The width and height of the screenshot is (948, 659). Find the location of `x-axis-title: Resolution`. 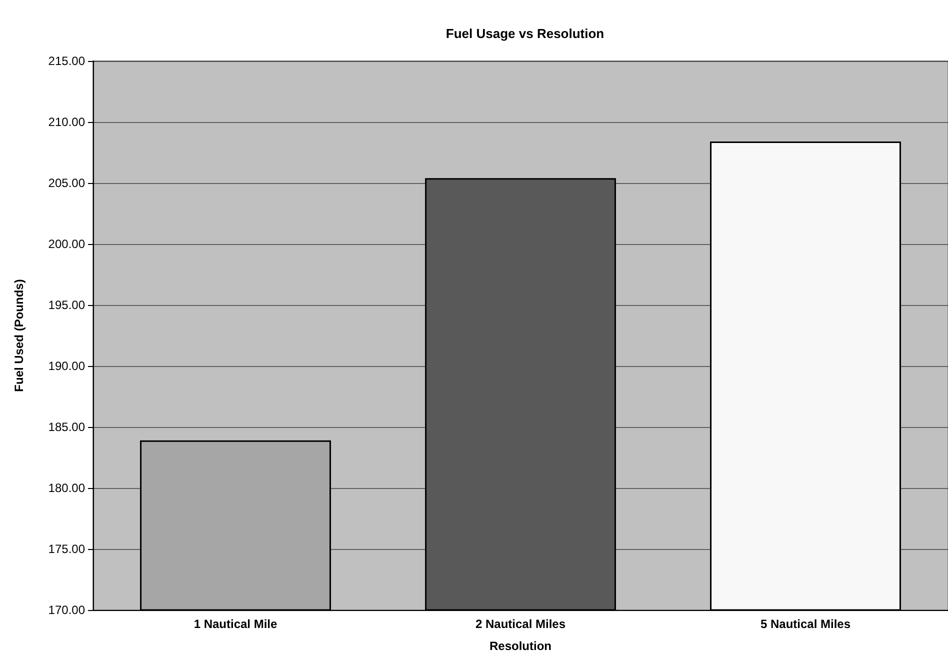

x-axis-title: Resolution is located at coordinates (521, 646).